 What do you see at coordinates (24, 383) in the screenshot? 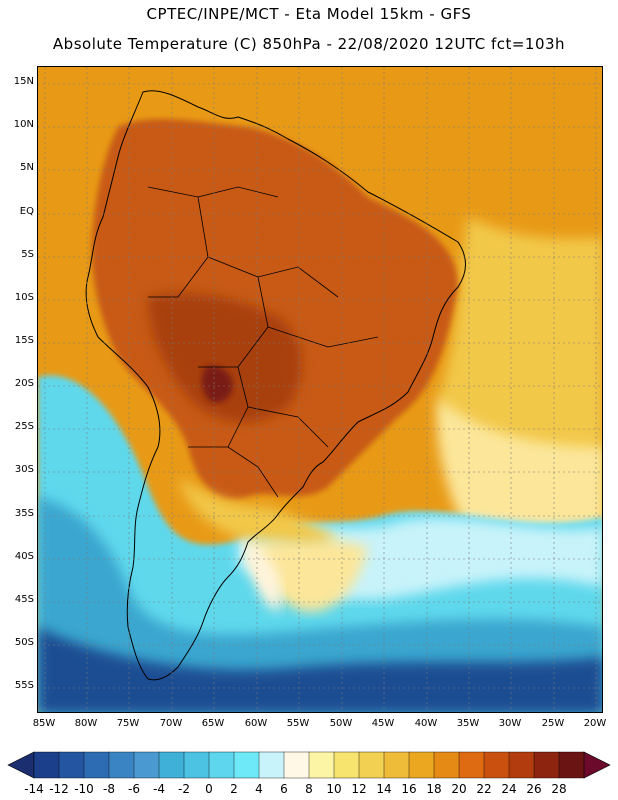
I see `lat-label-20s: 20S` at bounding box center [24, 383].